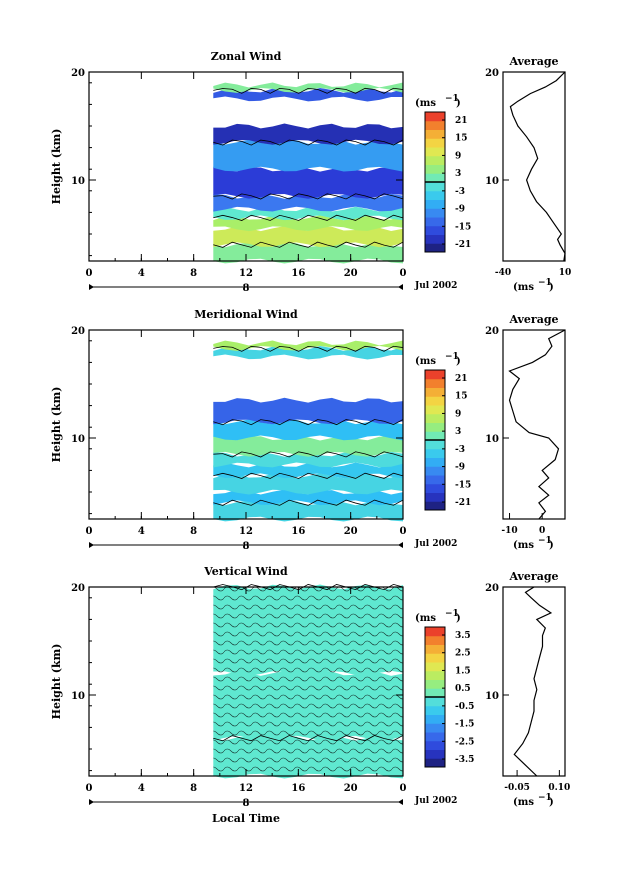 The height and width of the screenshot is (873, 618). I want to click on colorbar-tick-label: -21, so click(463, 245).